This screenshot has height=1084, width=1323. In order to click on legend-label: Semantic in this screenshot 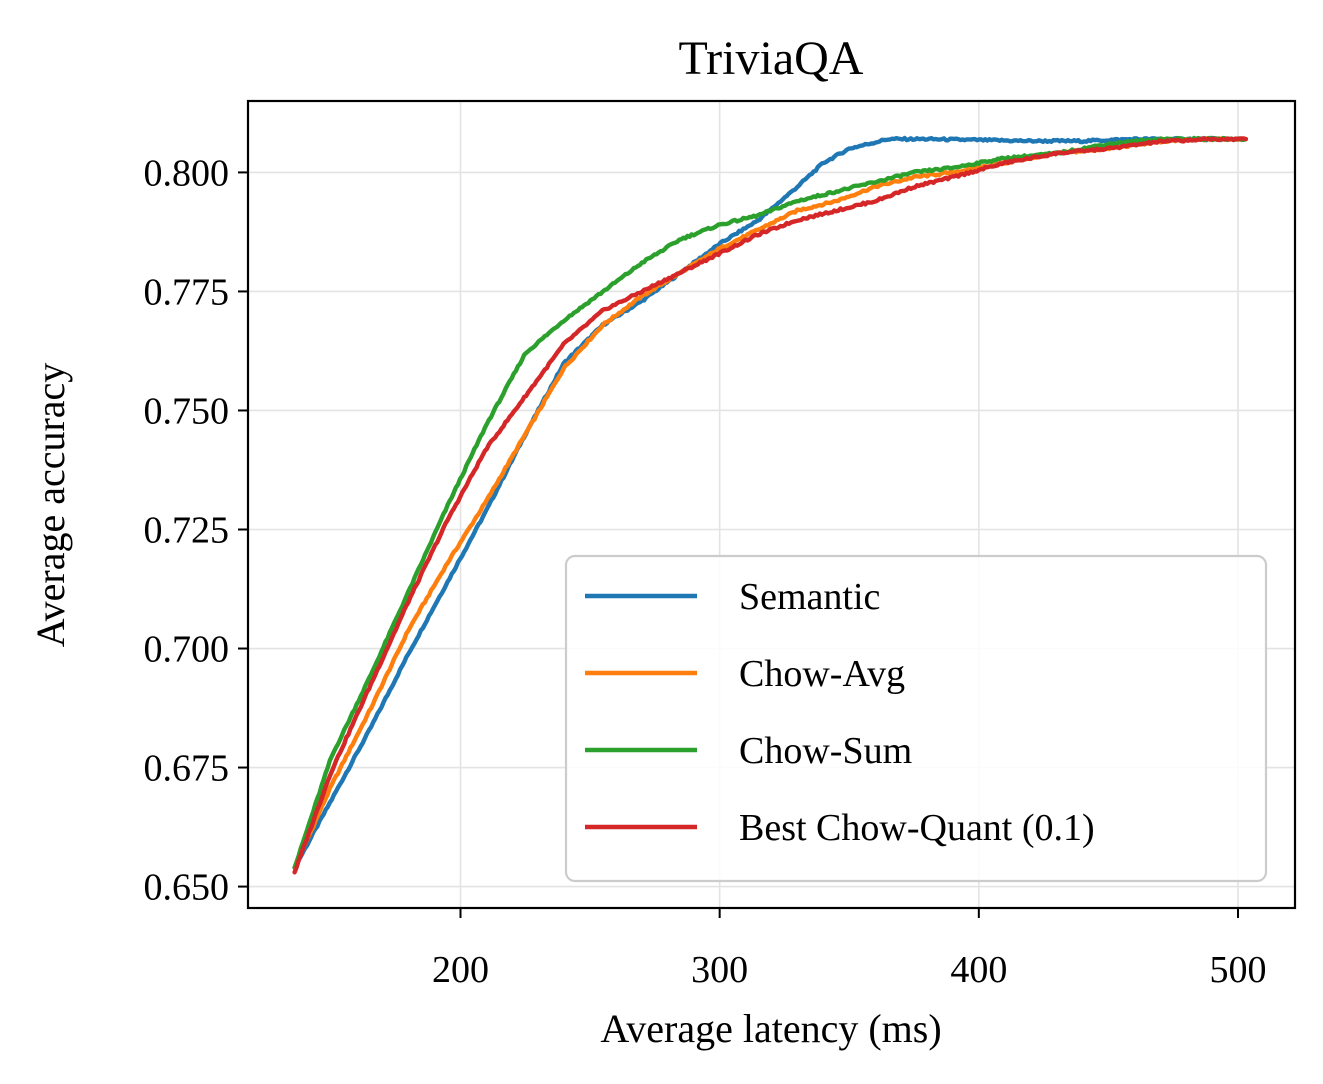, I will do `click(809, 597)`.